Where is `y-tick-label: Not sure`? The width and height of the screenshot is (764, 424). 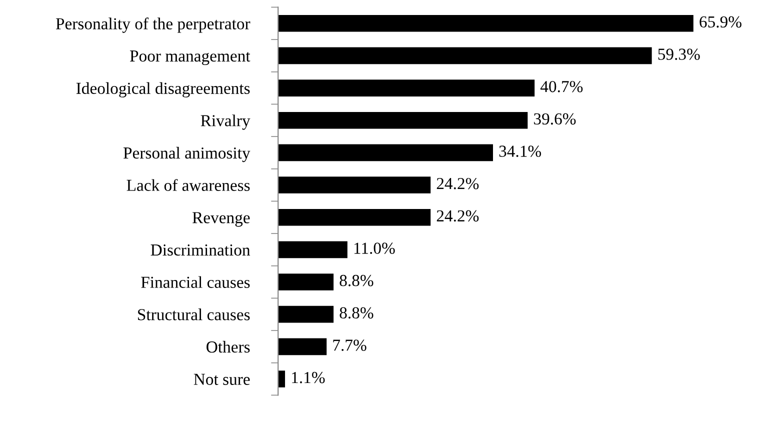 y-tick-label: Not sure is located at coordinates (222, 379).